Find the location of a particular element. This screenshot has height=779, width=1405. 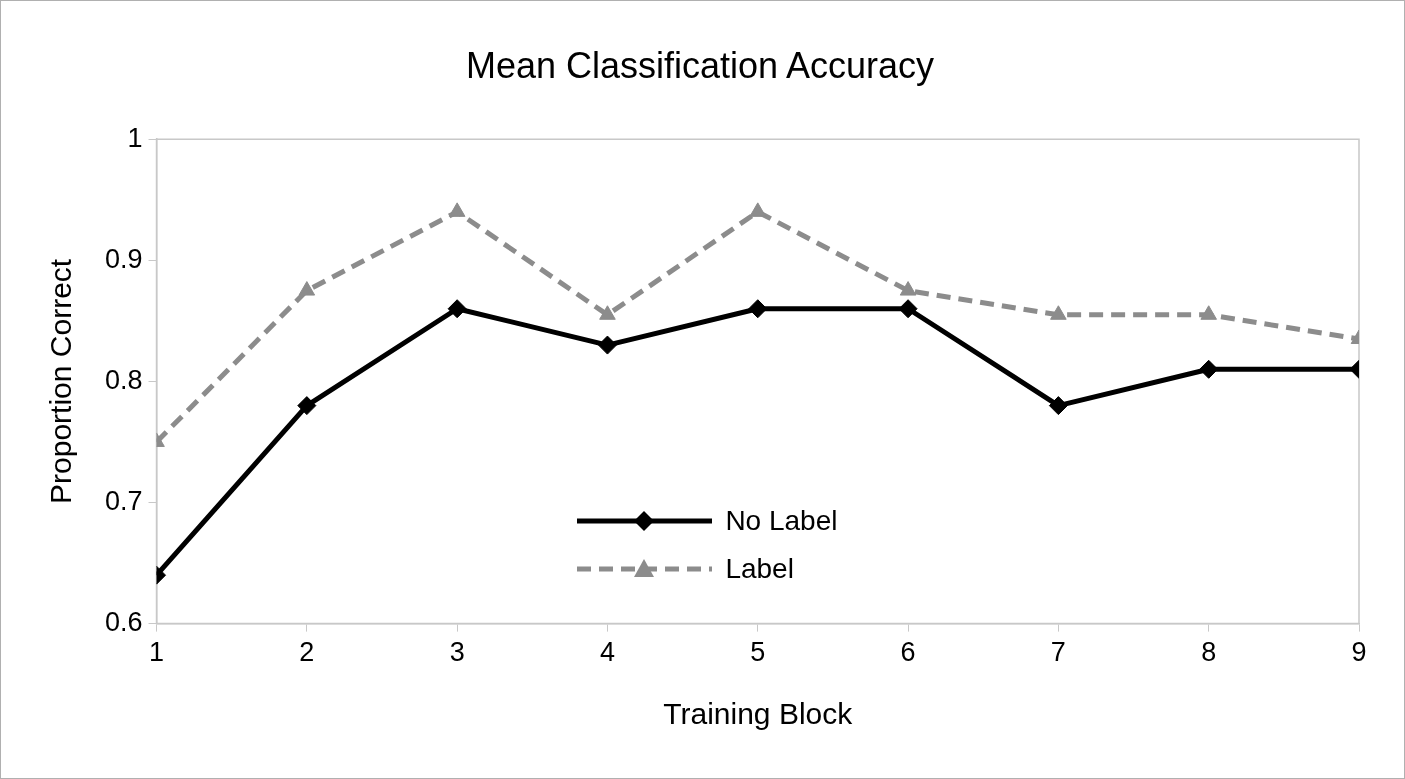

y-tick-label: 1 is located at coordinates (135, 137).